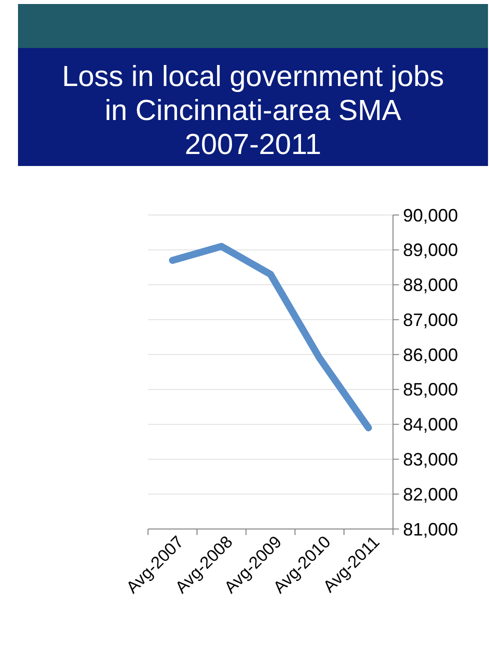 The image size is (489, 664). I want to click on y-tick-label: 89,000, so click(430, 250).